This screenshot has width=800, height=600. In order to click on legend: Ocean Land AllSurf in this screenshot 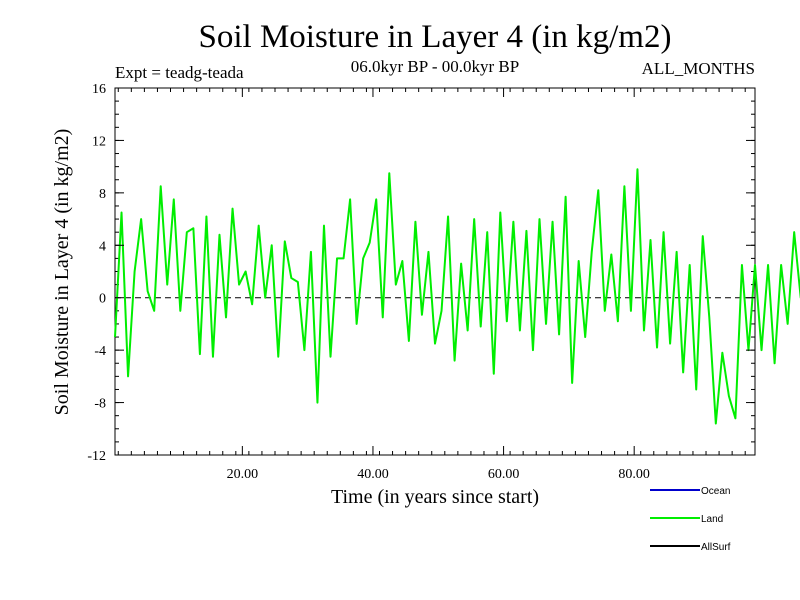, I will do `click(690, 519)`.